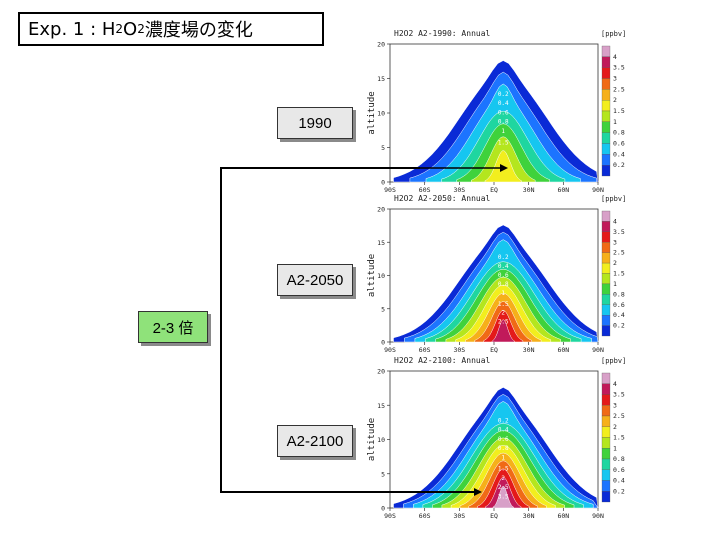  Describe the element at coordinates (615, 427) in the screenshot. I see `legend-label: 2` at that location.